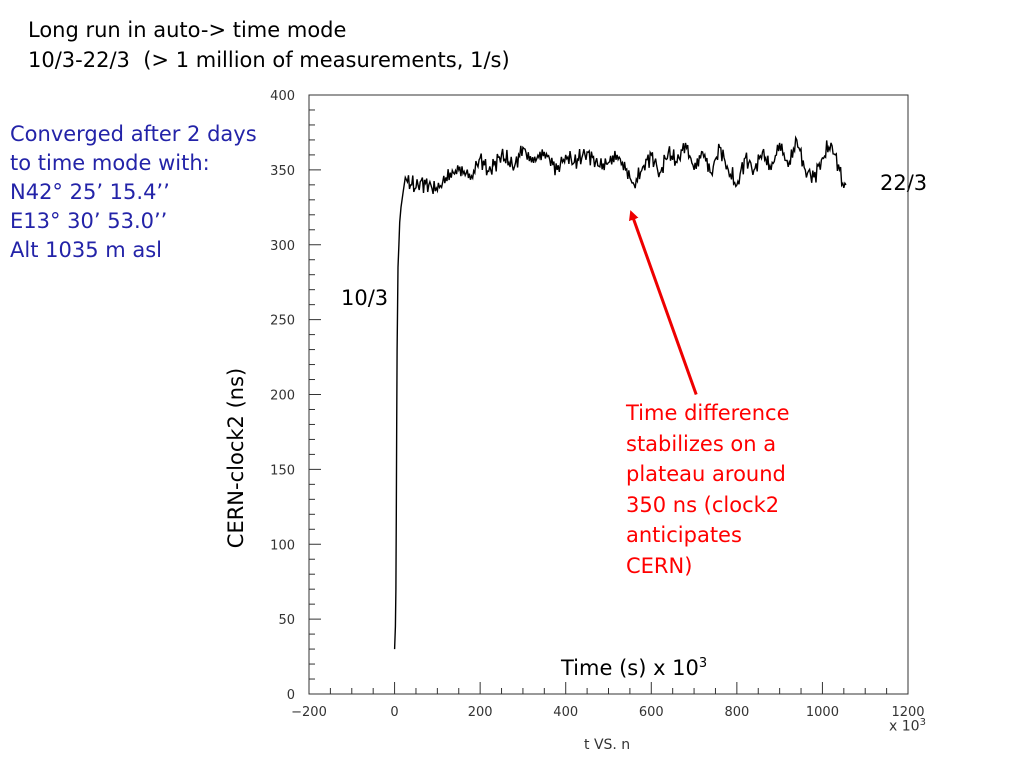 Image resolution: width=1024 pixels, height=768 pixels. I want to click on plateau-note-line: 350 ns (clock2, so click(703, 504).